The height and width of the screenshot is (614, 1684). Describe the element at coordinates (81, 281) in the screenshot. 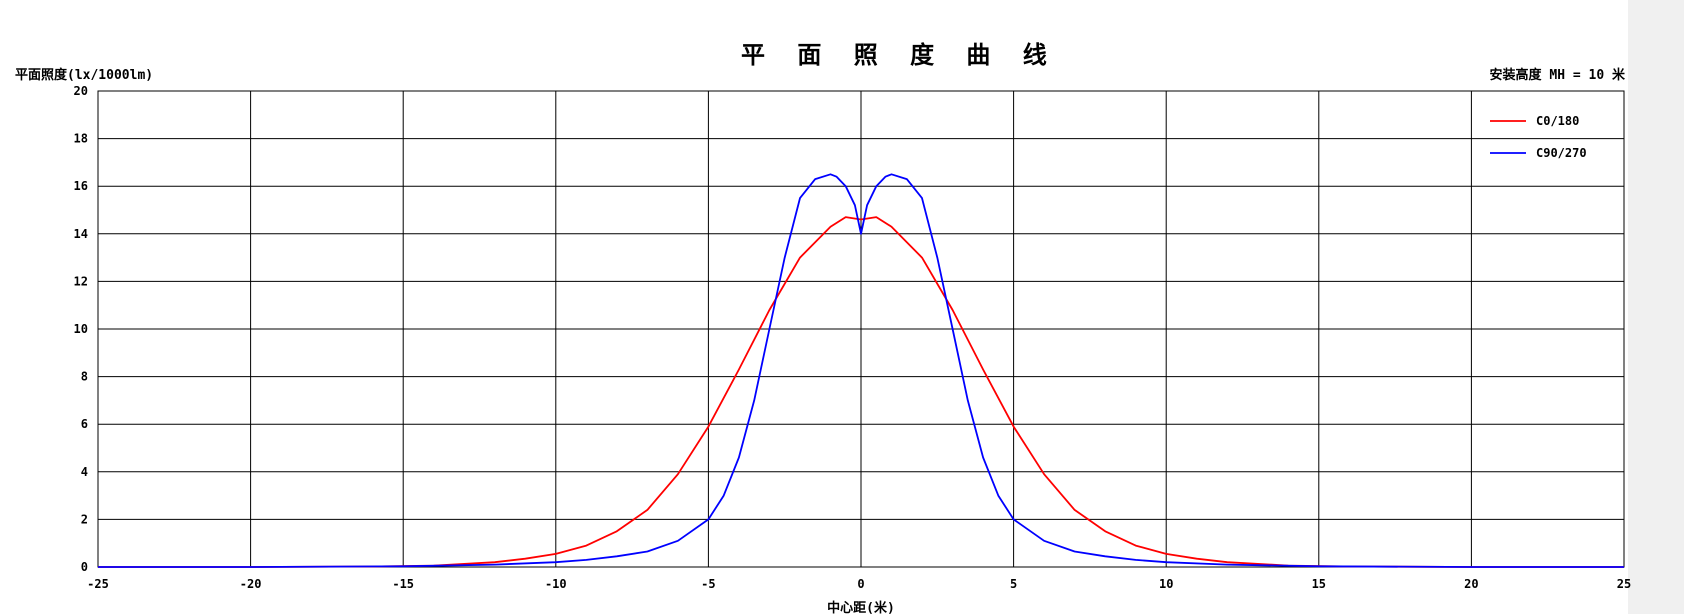

I see `y-tick-label: 12` at that location.